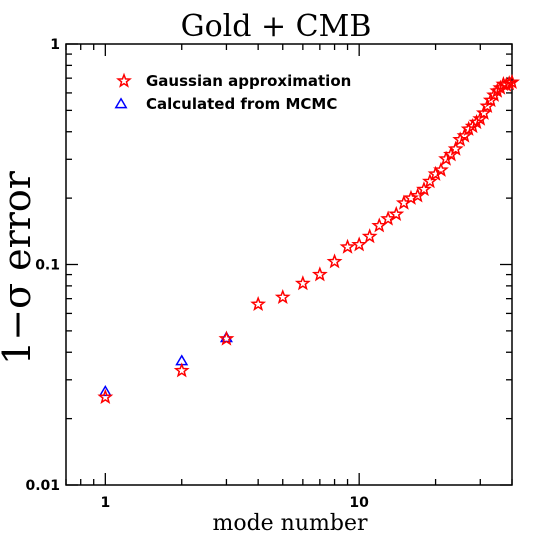 Image resolution: width=540 pixels, height=540 pixels. What do you see at coordinates (290, 523) in the screenshot?
I see `x-axis-label: mode number` at bounding box center [290, 523].